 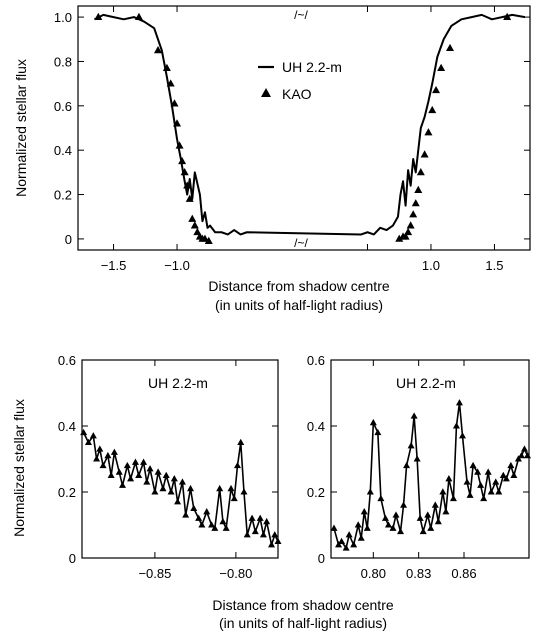 What do you see at coordinates (299, 305) in the screenshot?
I see `top-xlabel-sub: (in units of half-light radius)` at bounding box center [299, 305].